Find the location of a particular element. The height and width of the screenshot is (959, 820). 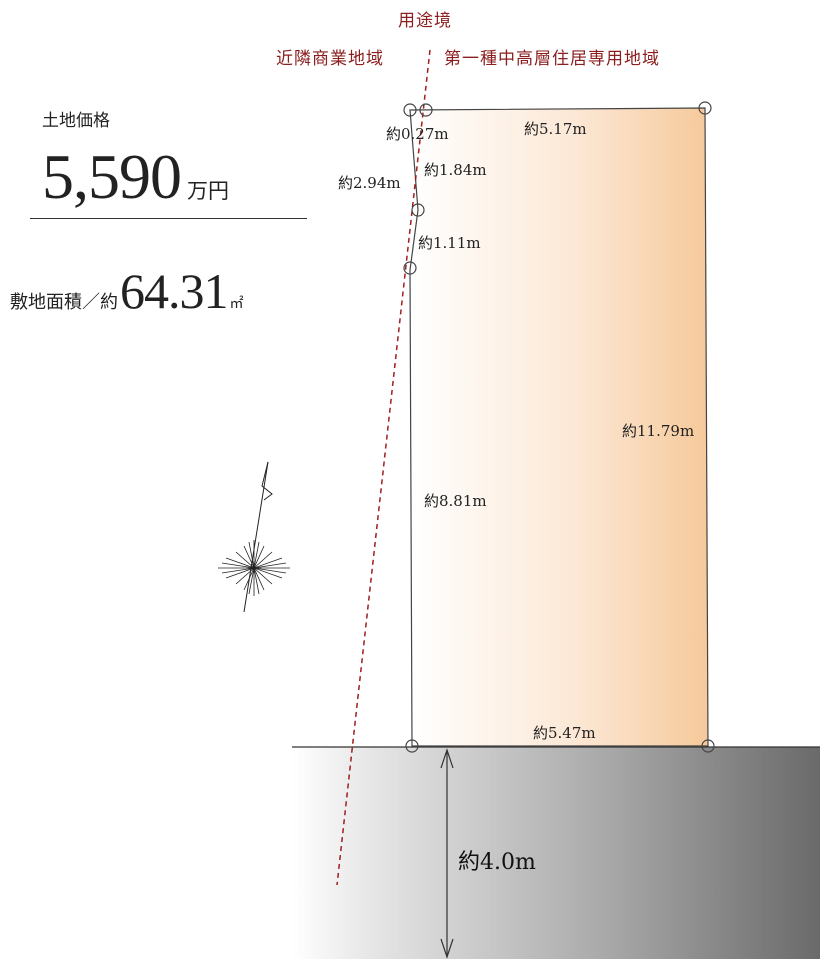

price-row: 5,590 万円 is located at coordinates (135, 177).